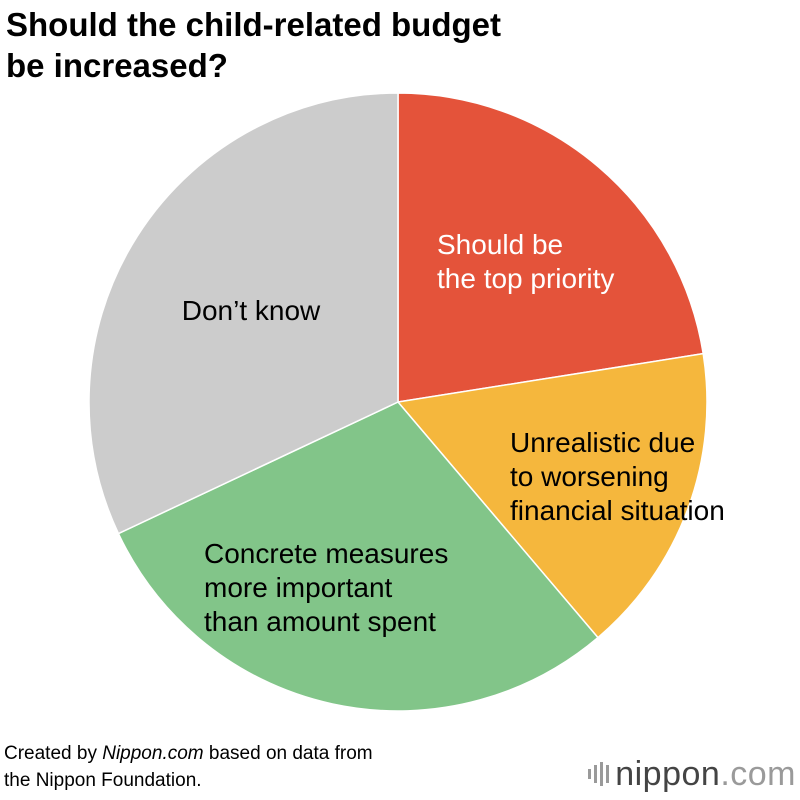  What do you see at coordinates (525, 261) in the screenshot?
I see `slice-label-1: Should be the top priority` at bounding box center [525, 261].